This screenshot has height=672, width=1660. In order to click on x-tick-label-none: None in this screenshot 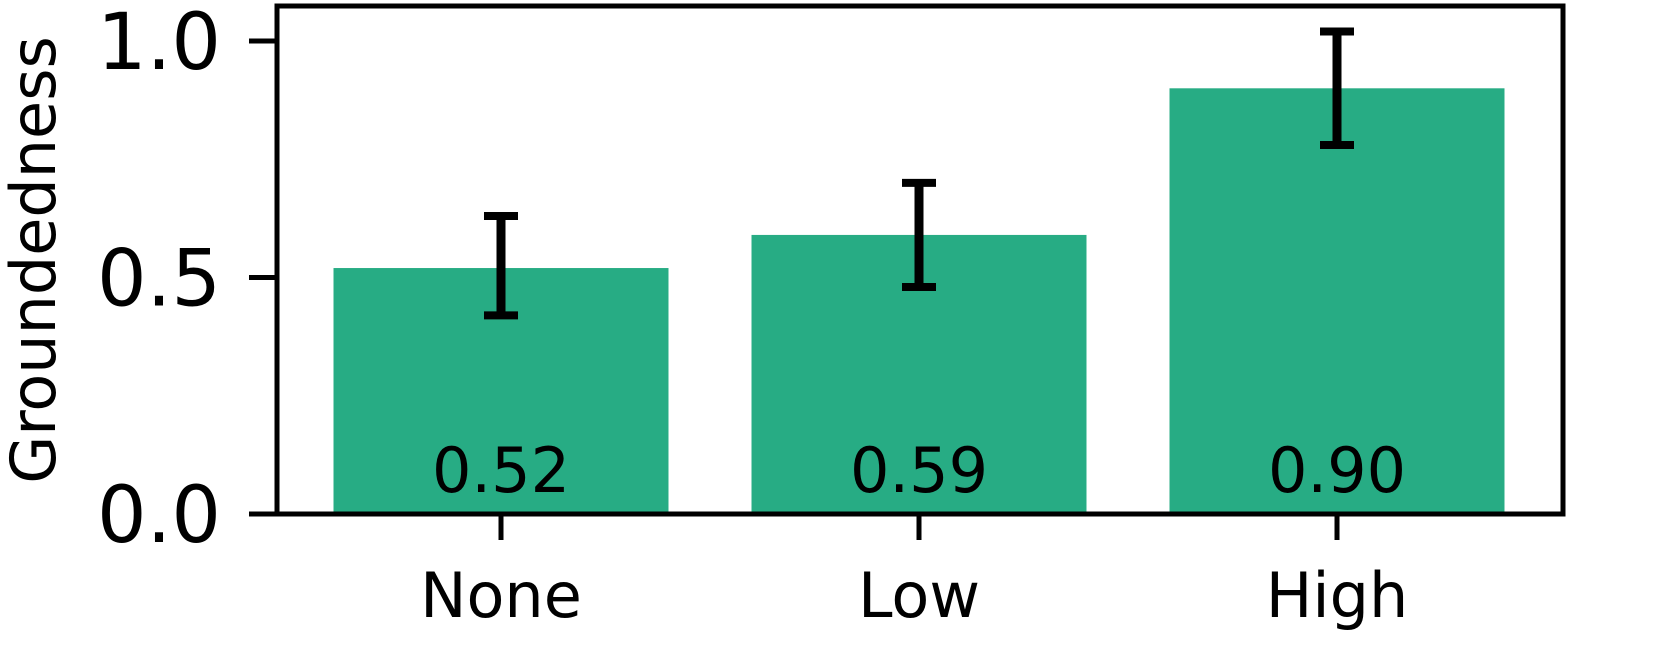, I will do `click(501, 595)`.